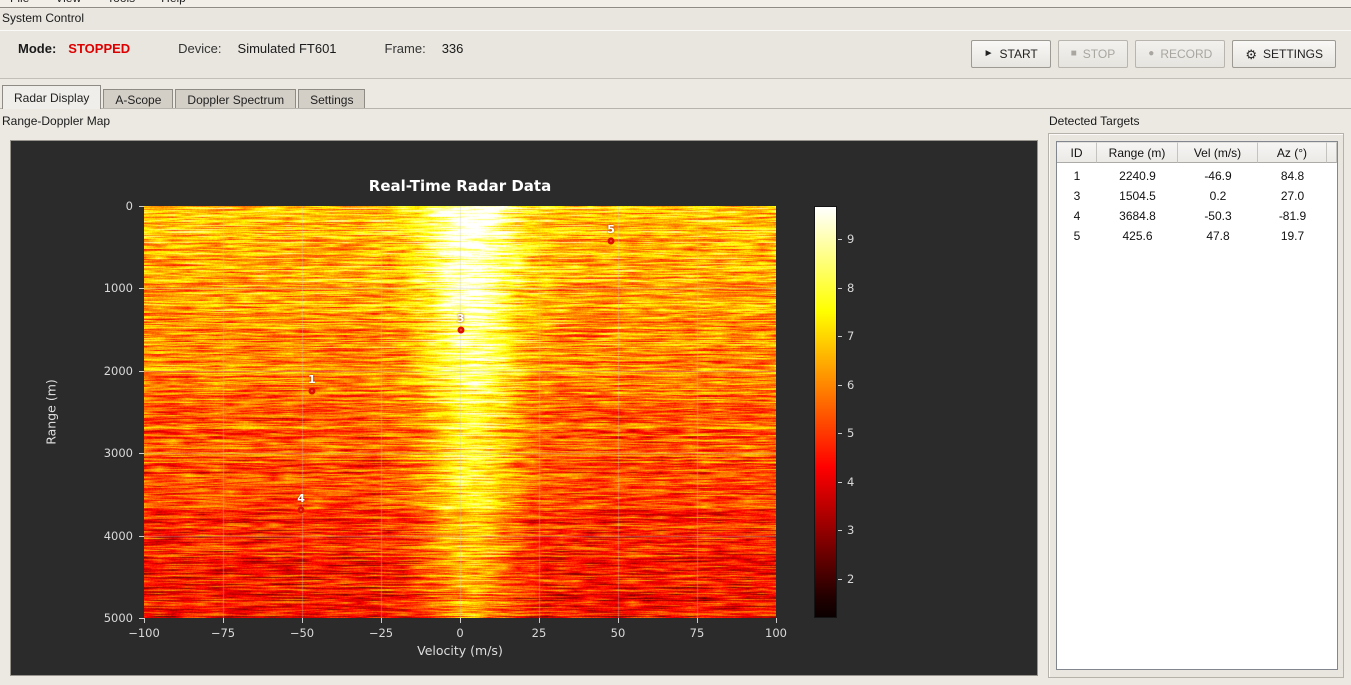 The height and width of the screenshot is (685, 1351). I want to click on table-row: 1 2240.9 -46.9 84.8, so click(1197, 176).